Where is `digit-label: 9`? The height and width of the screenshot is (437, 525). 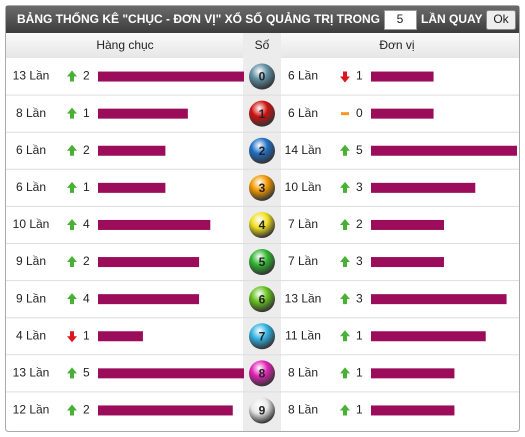 digit-label: 9 is located at coordinates (262, 411).